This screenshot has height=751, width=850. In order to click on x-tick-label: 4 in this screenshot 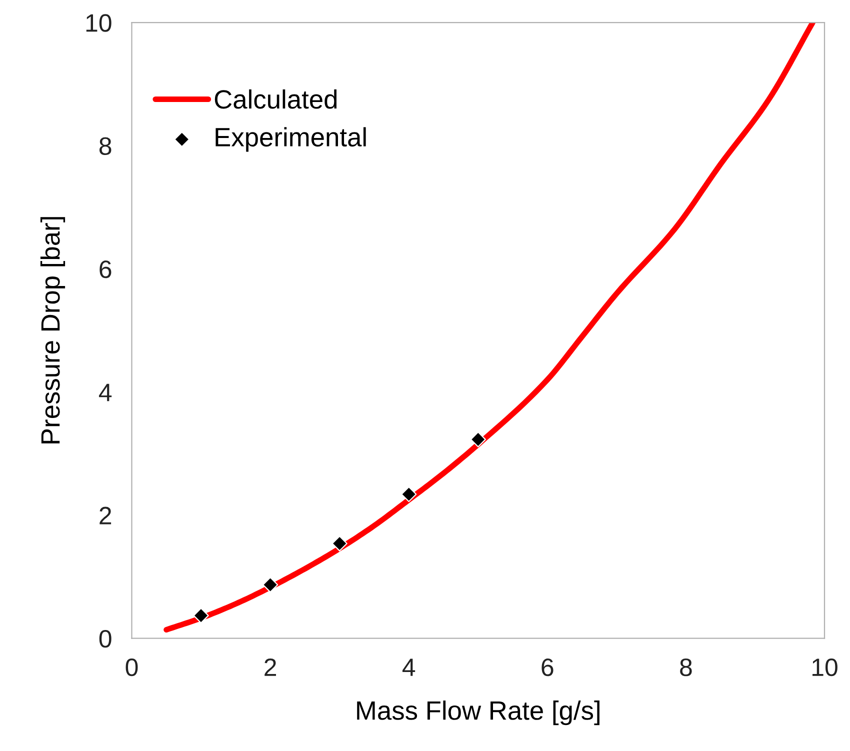, I will do `click(409, 667)`.